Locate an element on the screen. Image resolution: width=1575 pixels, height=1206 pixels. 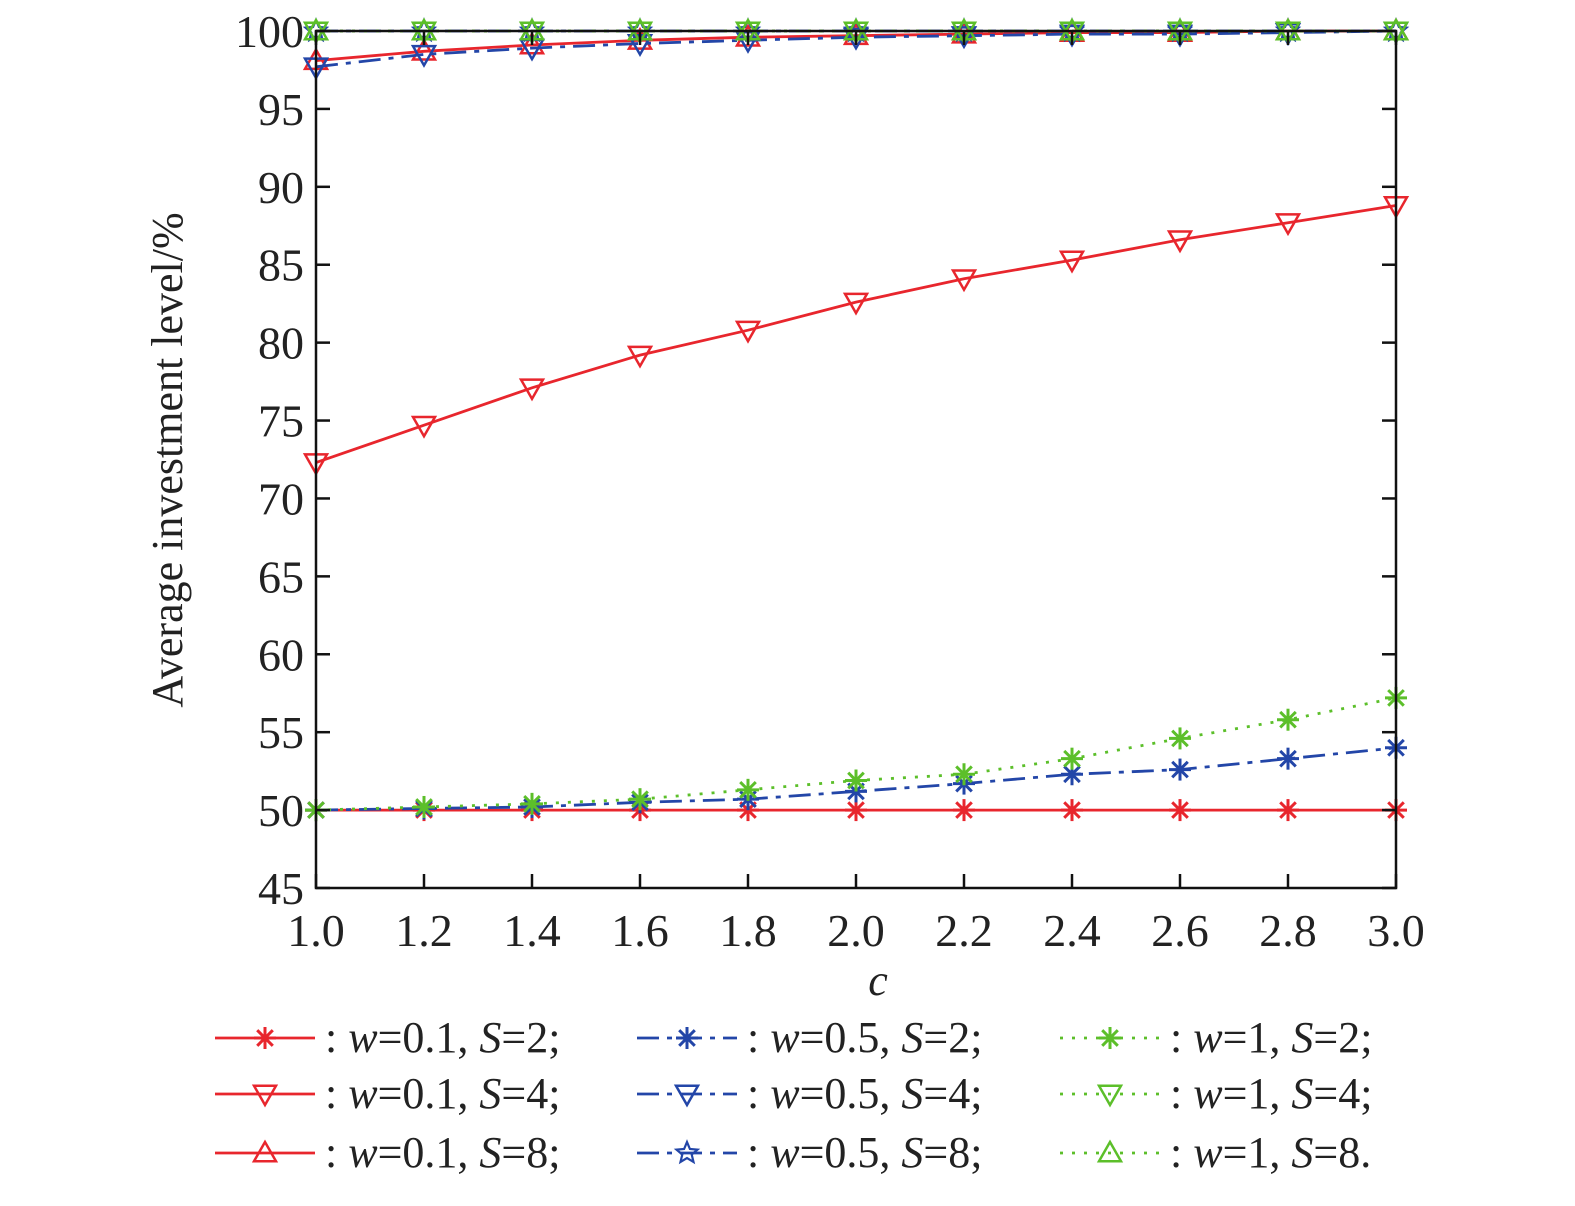
y-tick-label: 60 is located at coordinates (281, 654).